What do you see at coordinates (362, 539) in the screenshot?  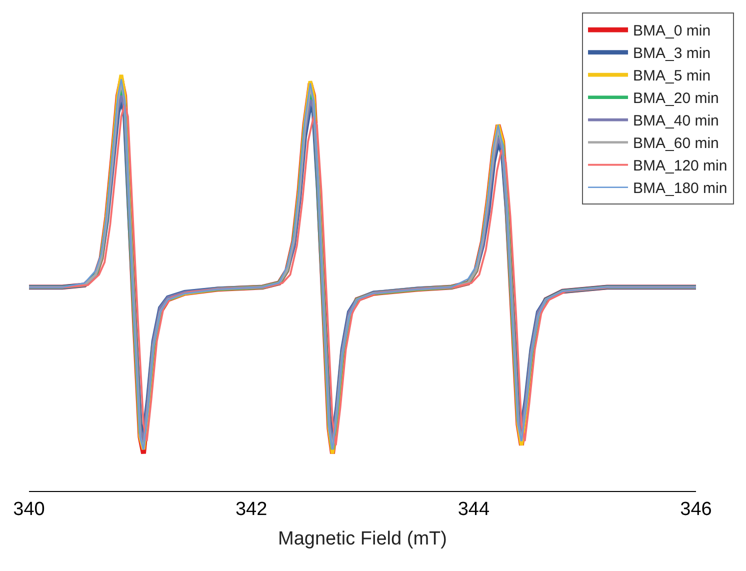 I see `x-axis-title: Magnetic Field (mT)` at bounding box center [362, 539].